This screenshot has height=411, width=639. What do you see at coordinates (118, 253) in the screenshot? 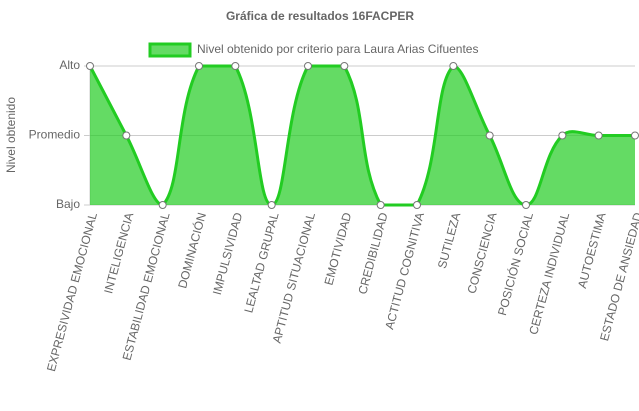
I see `x-tick-label: INTELIGENCIA` at bounding box center [118, 253].